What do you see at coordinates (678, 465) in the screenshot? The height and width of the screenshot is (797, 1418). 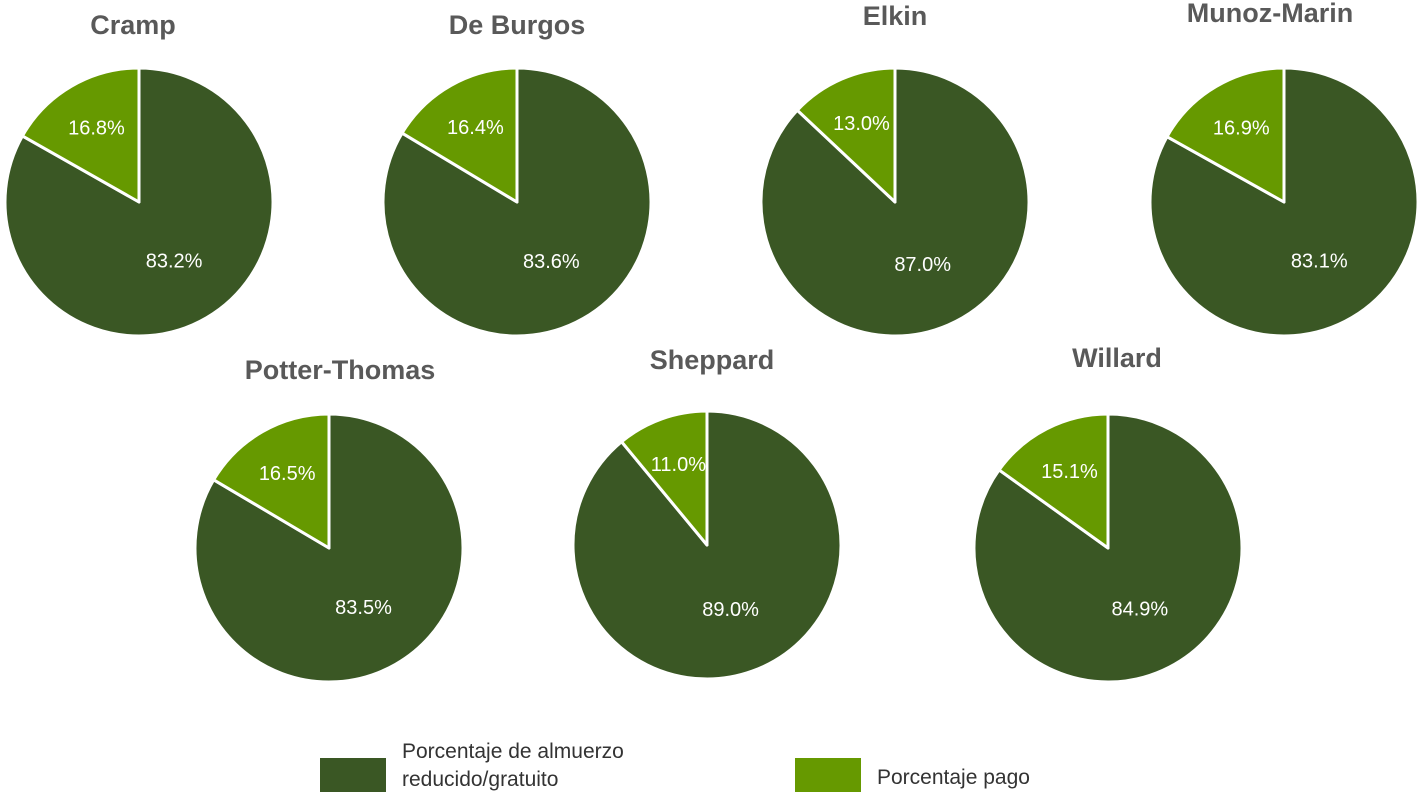 I see `data-label: 11.0%` at bounding box center [678, 465].